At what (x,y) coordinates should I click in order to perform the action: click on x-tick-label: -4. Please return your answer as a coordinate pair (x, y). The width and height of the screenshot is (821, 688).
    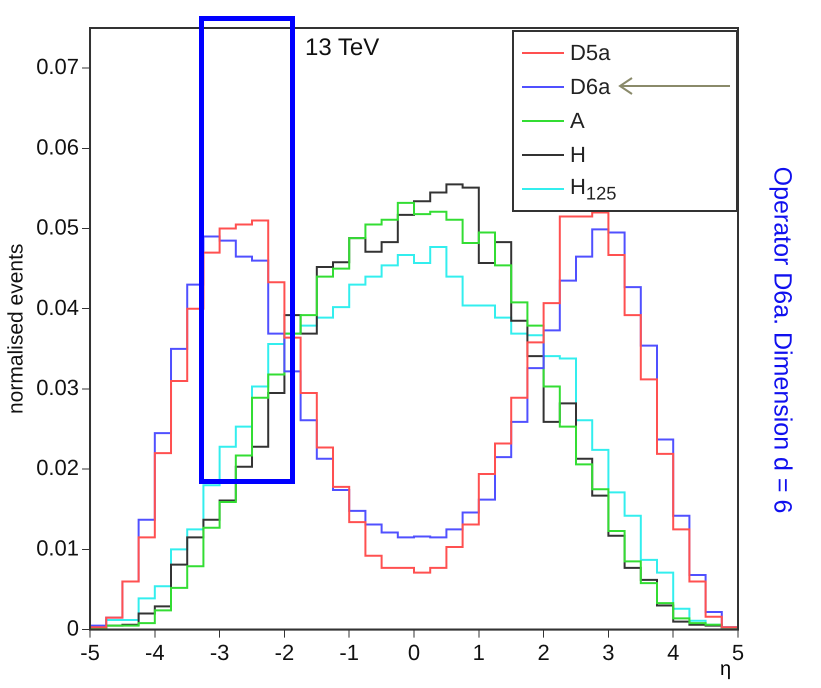
    Looking at the image, I should click on (155, 652).